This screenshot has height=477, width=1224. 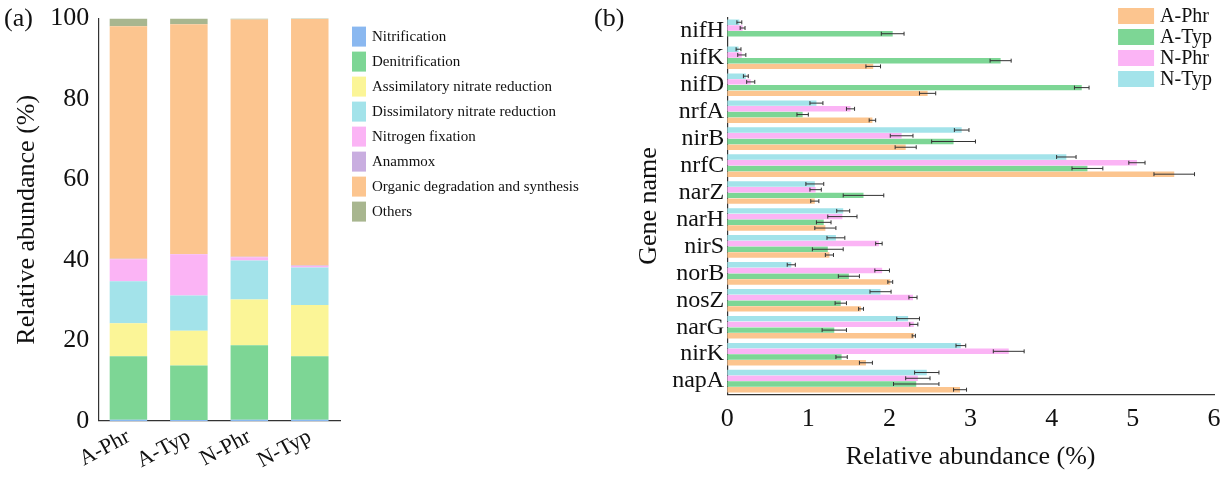 What do you see at coordinates (225, 446) in the screenshot?
I see `x-tick-label: N-Phr` at bounding box center [225, 446].